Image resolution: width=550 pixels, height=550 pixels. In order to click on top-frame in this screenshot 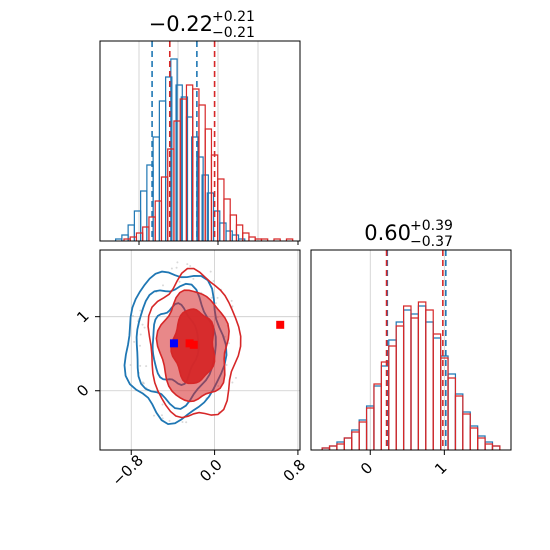, I will do `click(200, 141)`.